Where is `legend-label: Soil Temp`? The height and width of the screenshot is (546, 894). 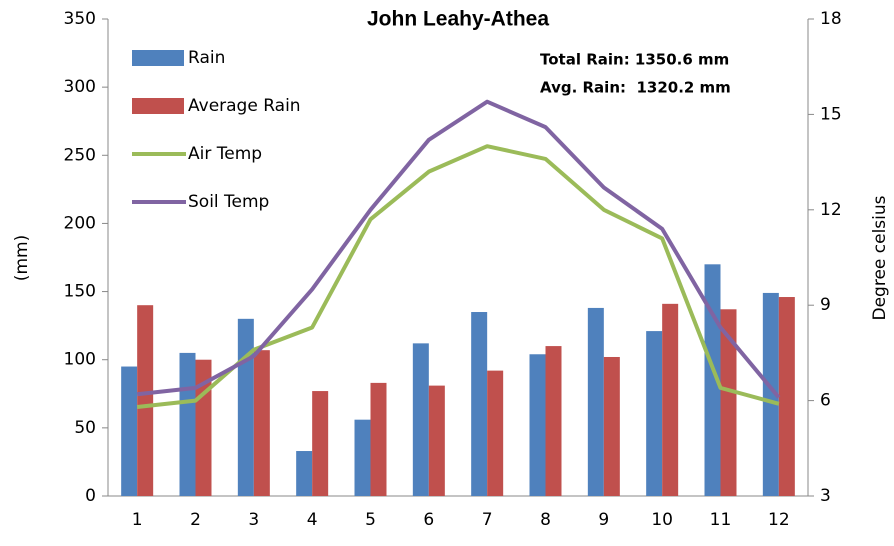 legend-label: Soil Temp is located at coordinates (228, 202).